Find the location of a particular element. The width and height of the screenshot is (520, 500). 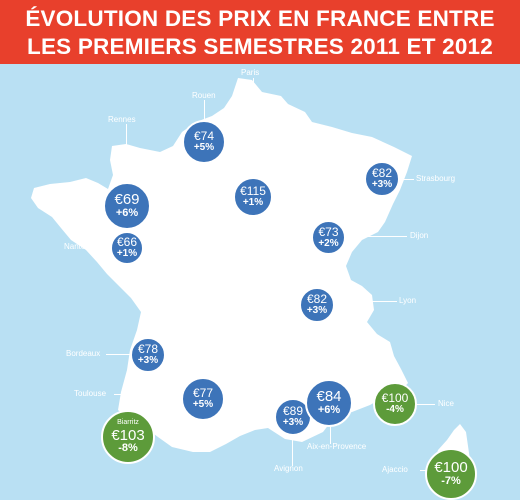

bubble-paris: €115 +1% is located at coordinates (253, 197).